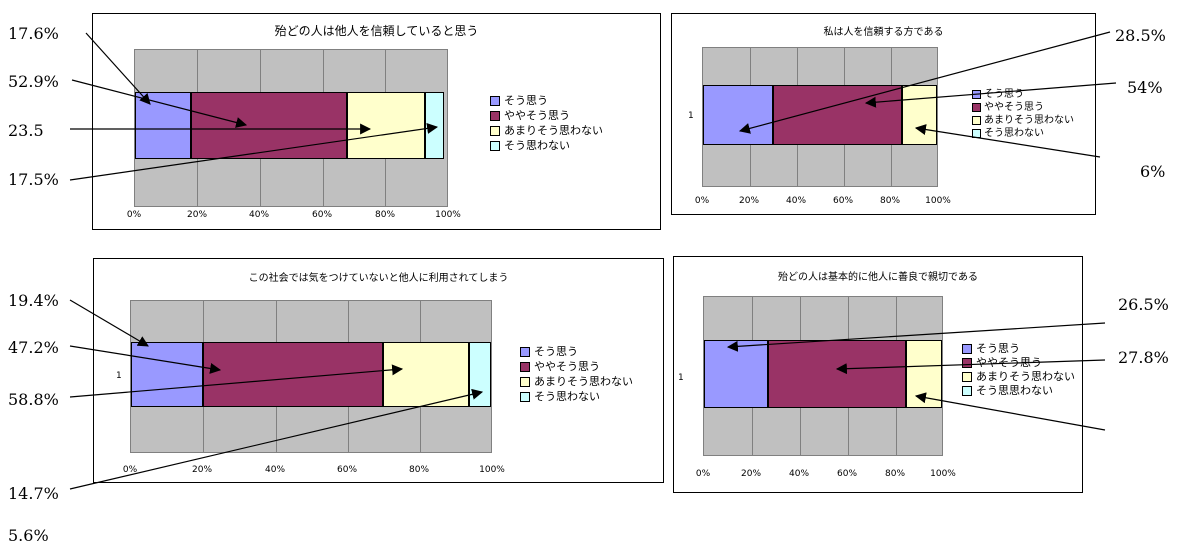 This screenshot has height=552, width=1189. What do you see at coordinates (878, 277) in the screenshot?
I see `chart-title: 殆どの人は基本的に他人に善良で親切である` at bounding box center [878, 277].